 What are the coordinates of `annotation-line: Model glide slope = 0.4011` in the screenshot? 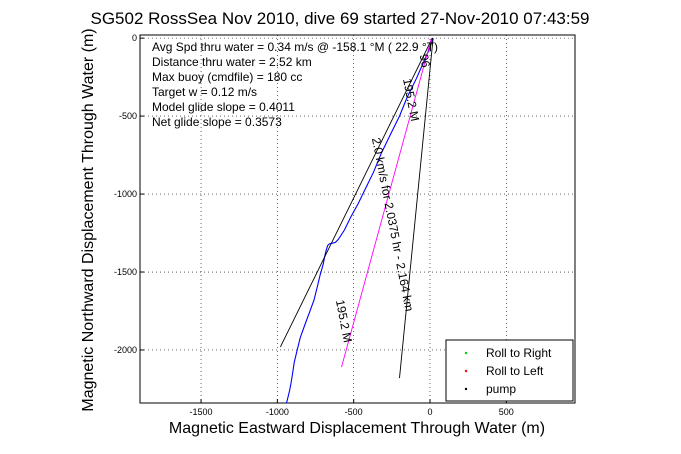 It's located at (223, 107).